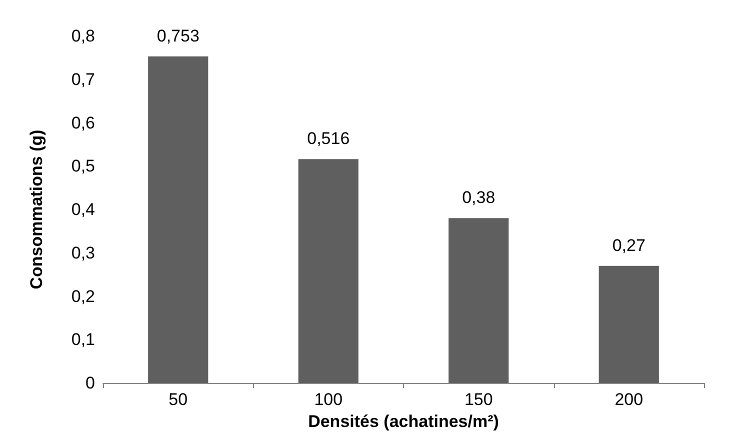 This screenshot has height=443, width=732. I want to click on y-tick-label: 0, so click(90, 383).